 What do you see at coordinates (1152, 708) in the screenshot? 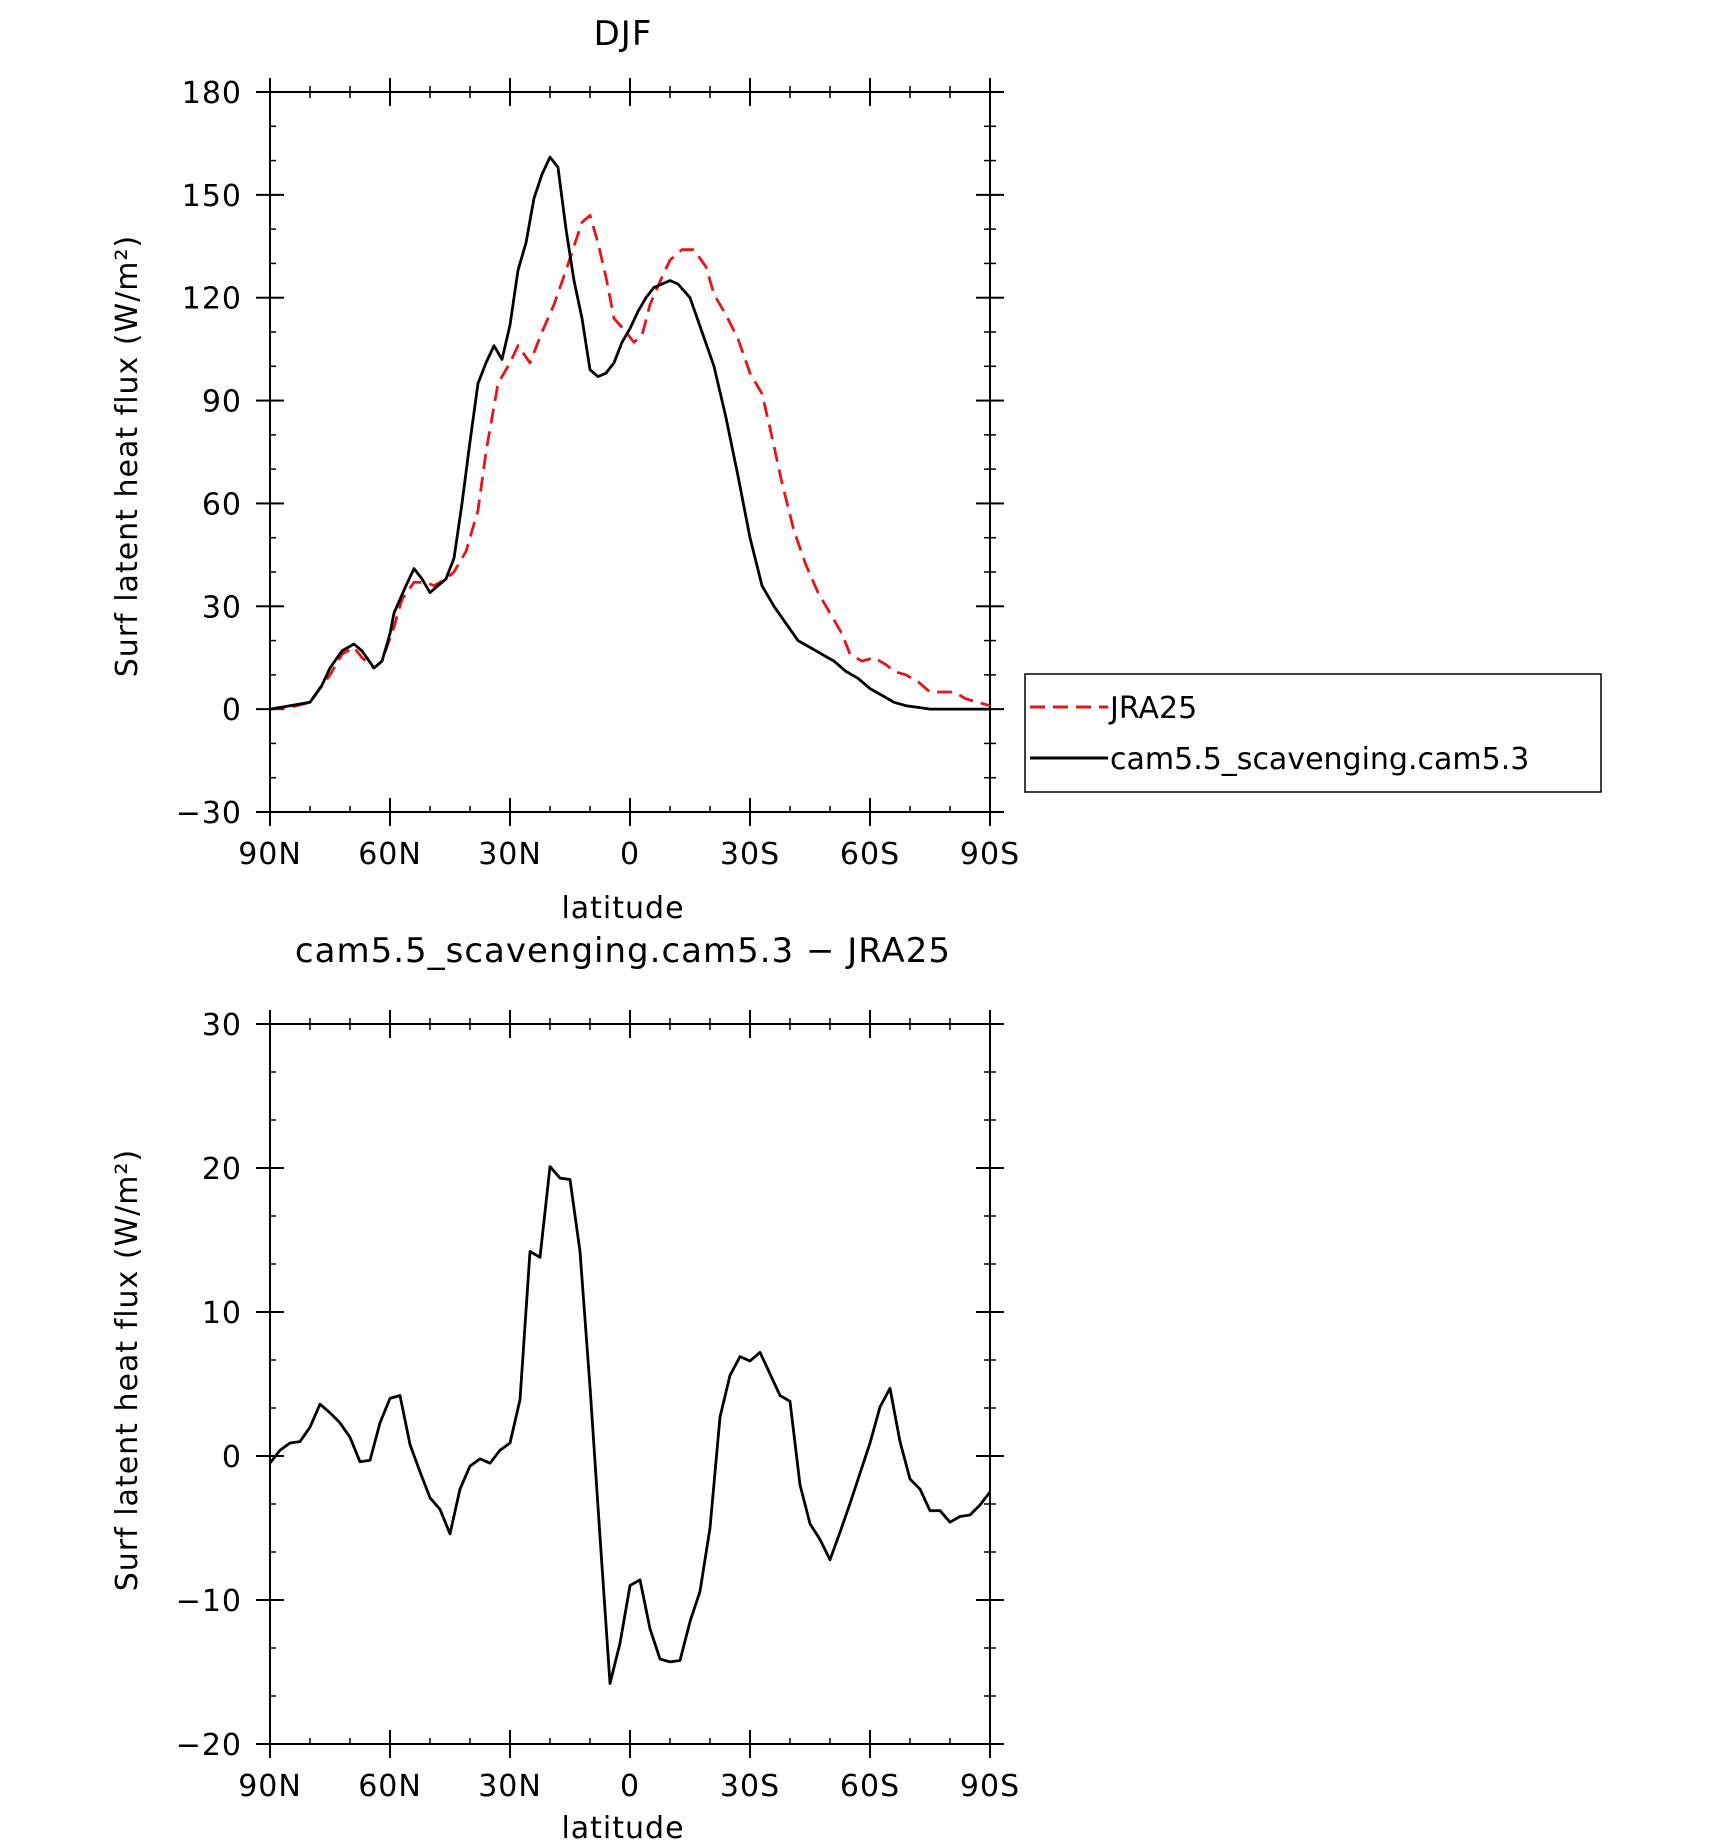
I see `legend-label-jra25: JRA25` at bounding box center [1152, 708].